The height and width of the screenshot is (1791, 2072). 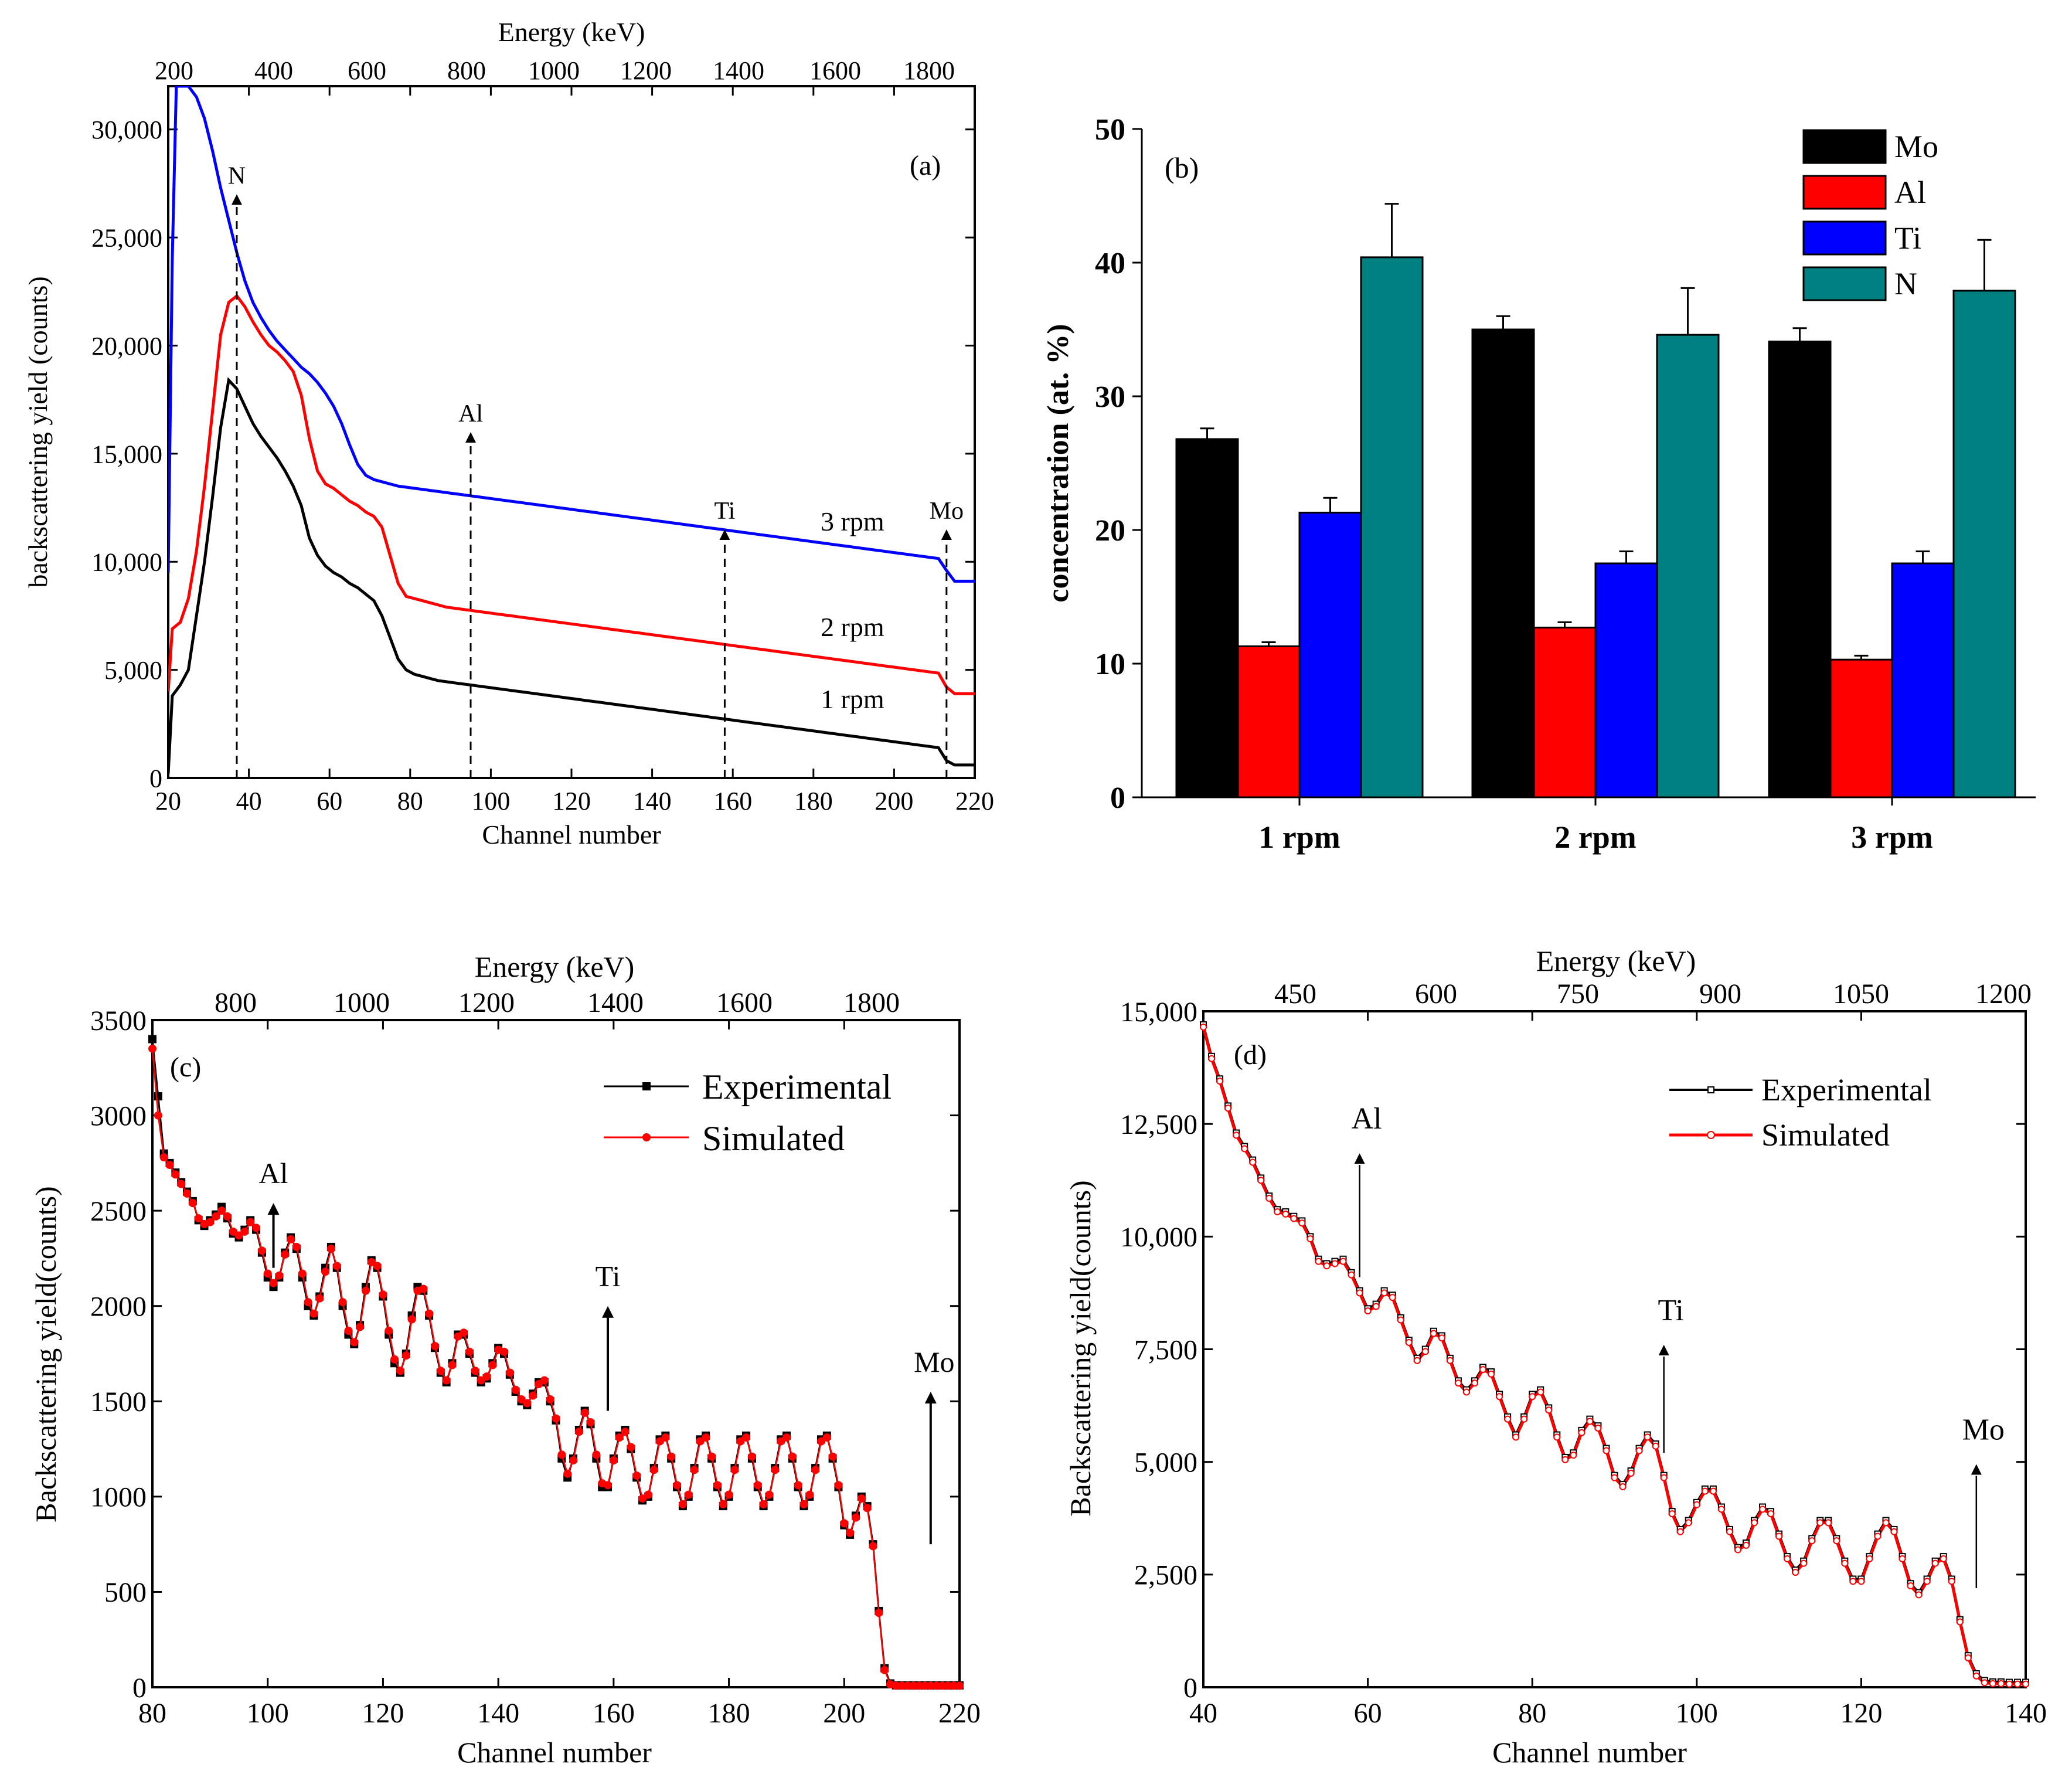 I want to click on panel-a-line-3rpm, so click(x=571, y=334).